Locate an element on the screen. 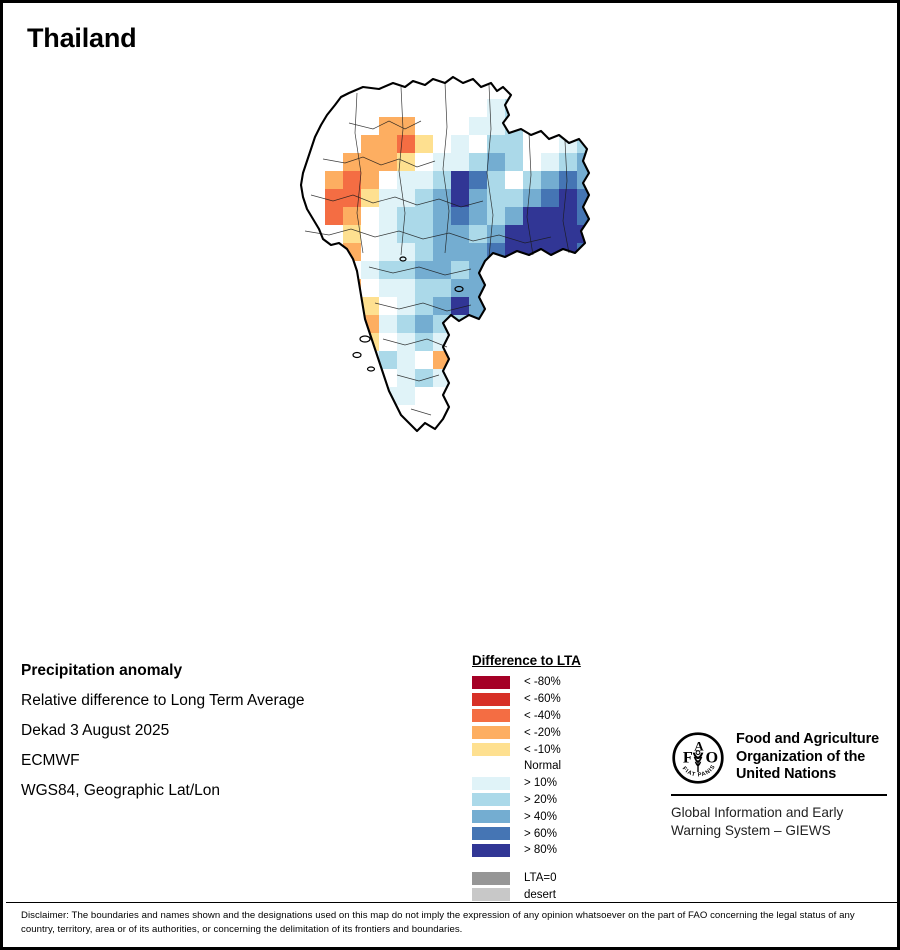 The image size is (900, 950). legend-entry-2: < -40% is located at coordinates (567, 716).